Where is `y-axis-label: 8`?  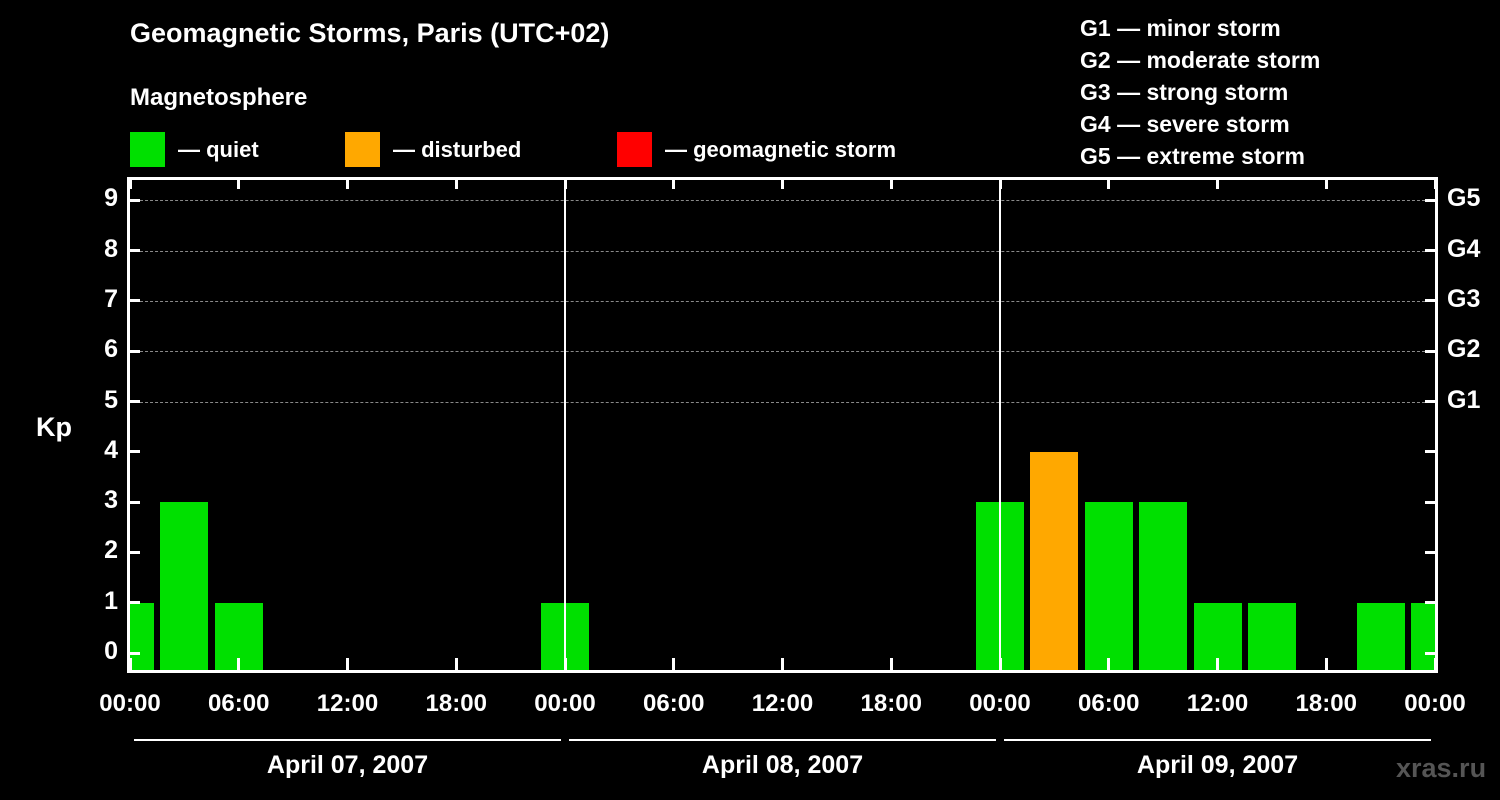
y-axis-label: 8 is located at coordinates (111, 248).